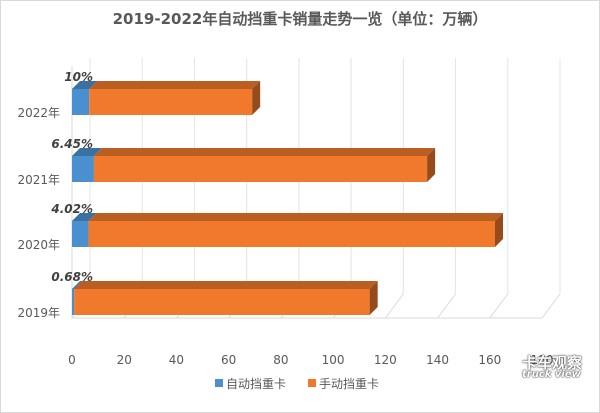 The image size is (600, 413). What do you see at coordinates (542, 360) in the screenshot?
I see `x-tick-label-9: 180` at bounding box center [542, 360].